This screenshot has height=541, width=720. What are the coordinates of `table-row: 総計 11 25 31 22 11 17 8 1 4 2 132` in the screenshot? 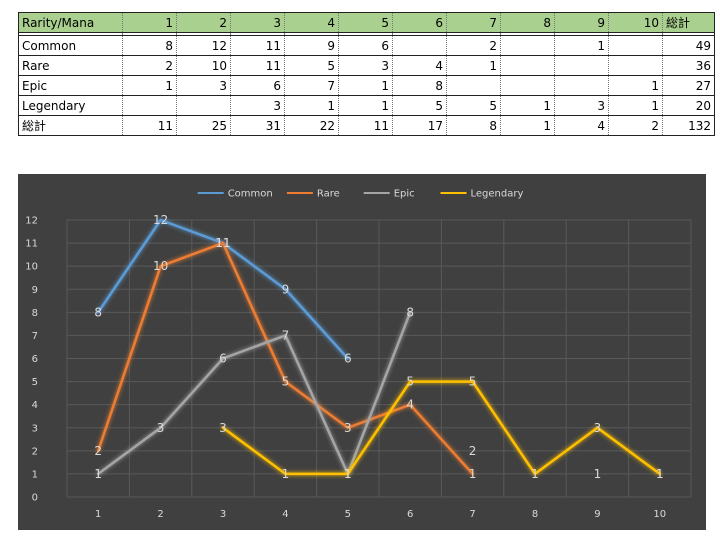 It's located at (366, 125).